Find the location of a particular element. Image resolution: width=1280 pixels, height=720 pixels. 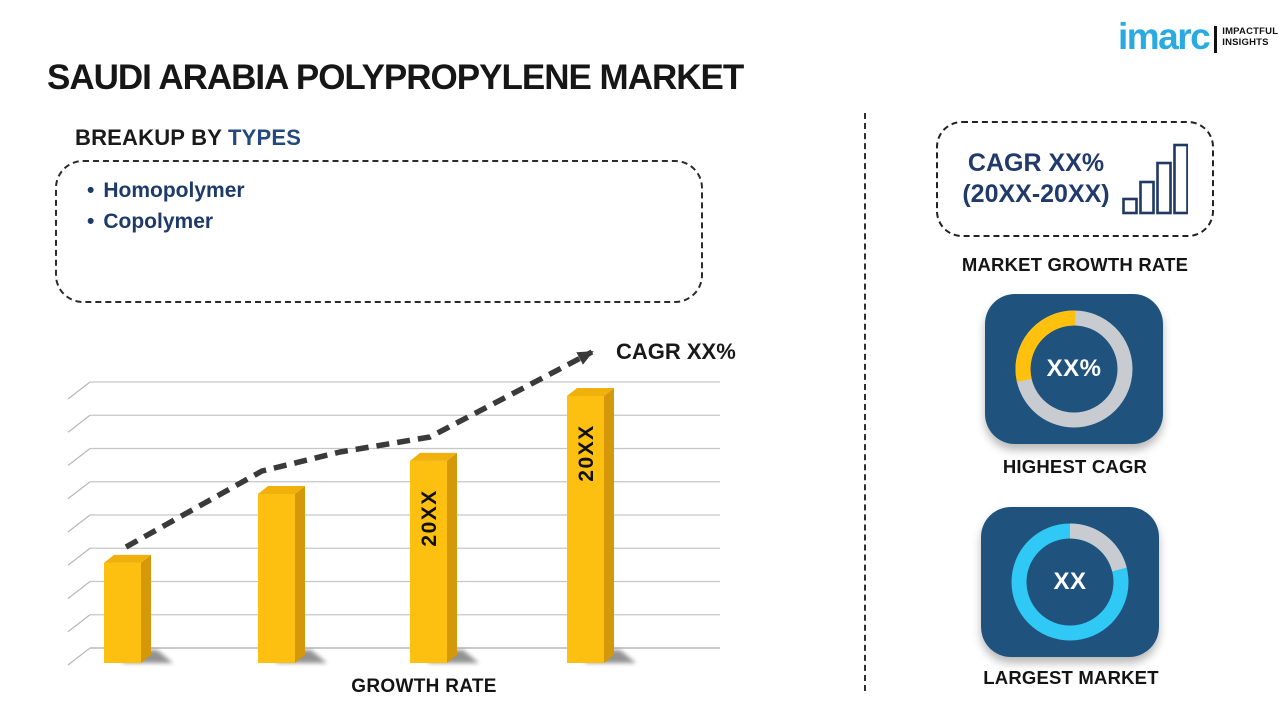

highest-cagr-donut-chart is located at coordinates (1074, 369).